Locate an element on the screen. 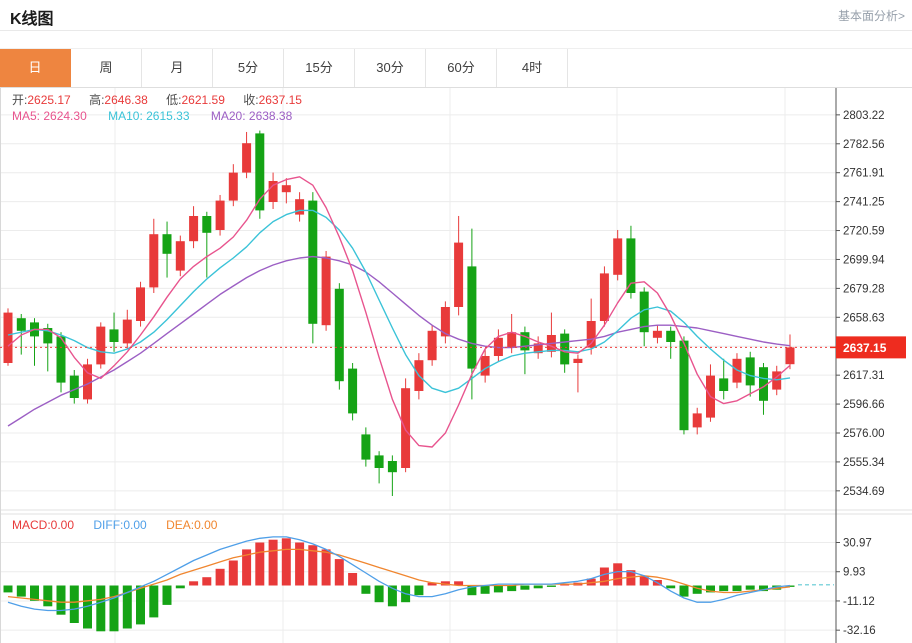  close-value: 2637.15 is located at coordinates (280, 100).